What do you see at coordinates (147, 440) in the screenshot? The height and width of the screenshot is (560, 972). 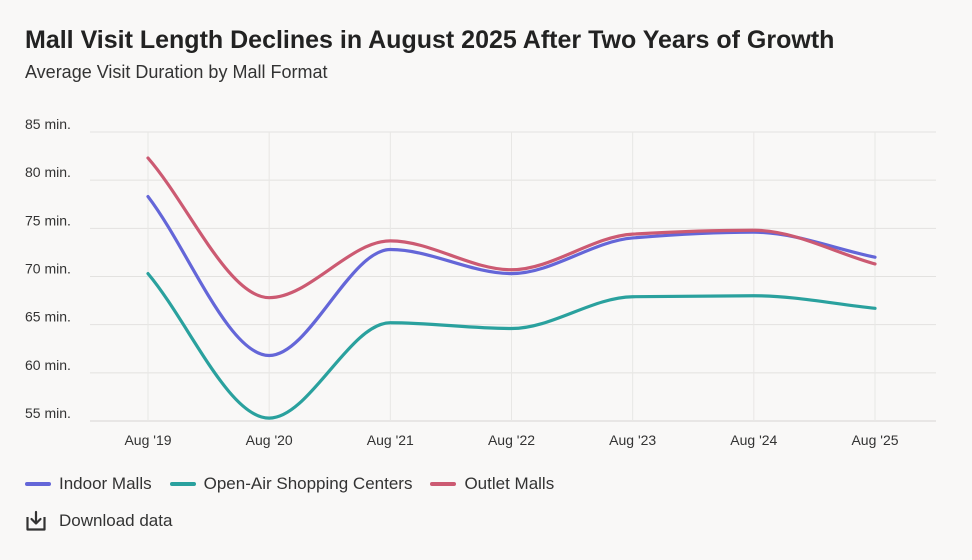 I see `x-tick-label: Aug '19` at bounding box center [147, 440].